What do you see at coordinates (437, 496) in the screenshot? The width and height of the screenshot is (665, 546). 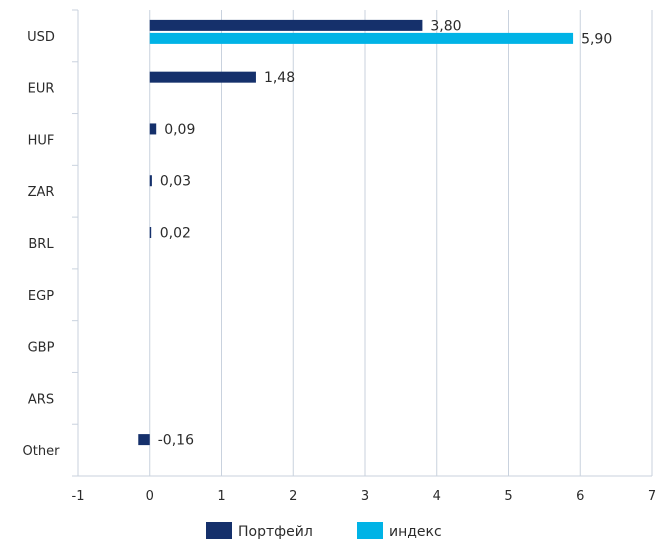 I see `x-tick-label: 4` at bounding box center [437, 496].